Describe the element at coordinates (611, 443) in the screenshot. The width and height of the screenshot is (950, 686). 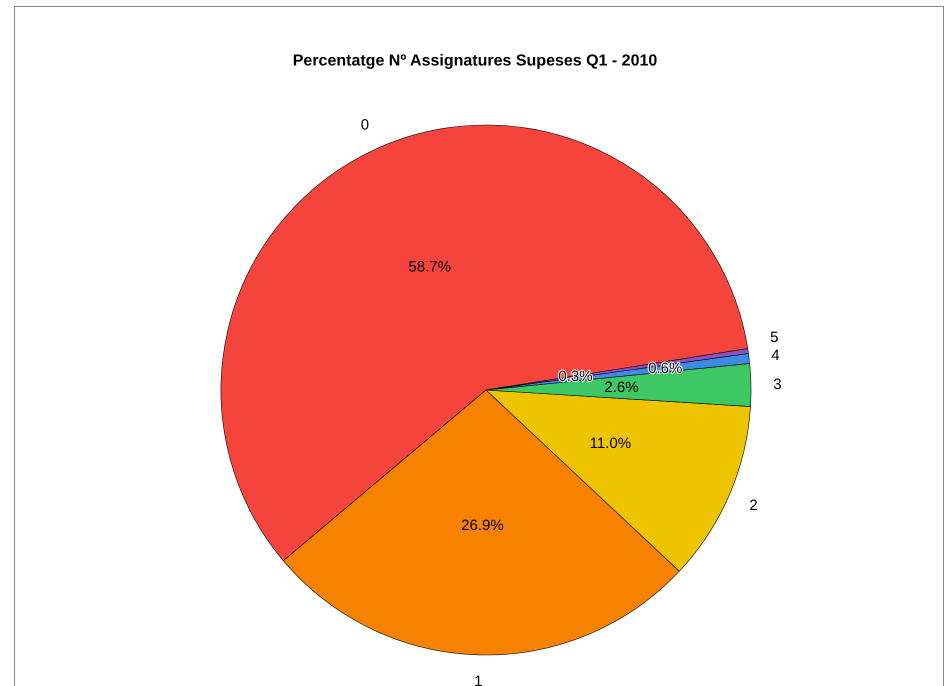
I see `data-label: 11.0%` at that location.